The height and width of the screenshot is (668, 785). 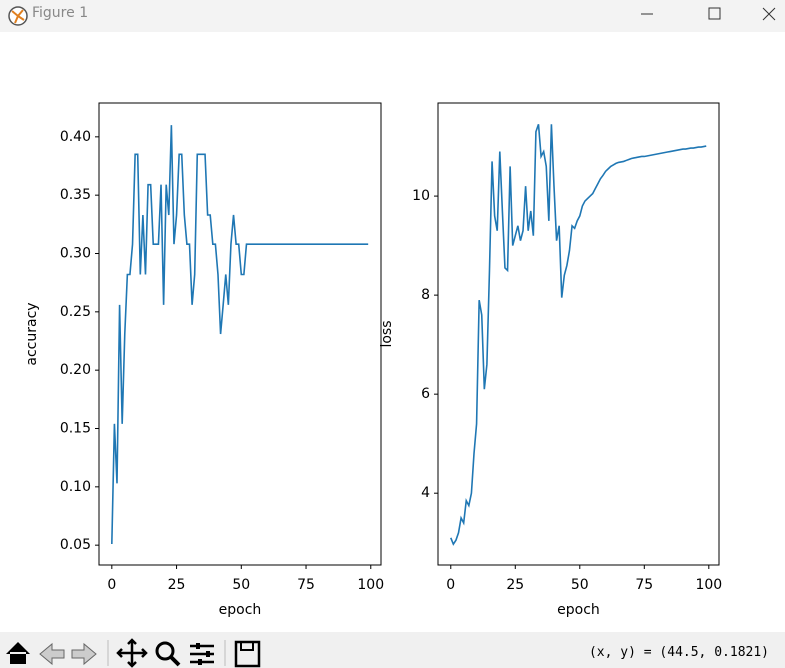 What do you see at coordinates (714, 13) in the screenshot?
I see `maximize` at bounding box center [714, 13].